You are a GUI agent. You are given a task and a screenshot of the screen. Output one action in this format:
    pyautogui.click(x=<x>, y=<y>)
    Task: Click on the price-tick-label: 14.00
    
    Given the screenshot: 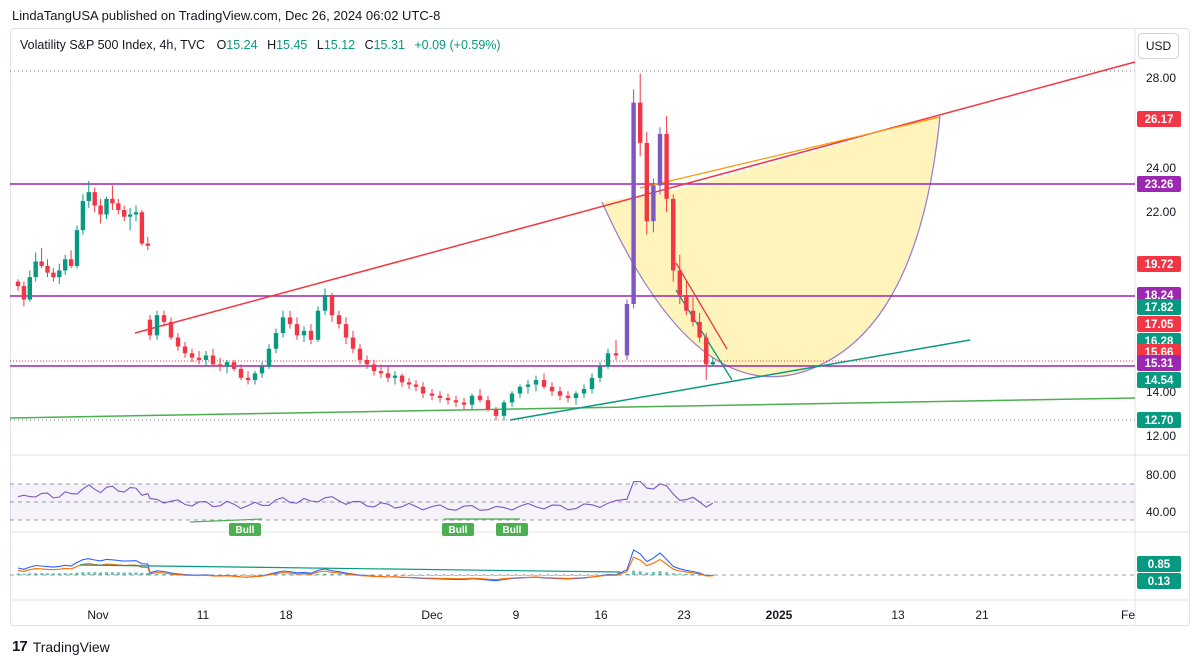 What is the action you would take?
    pyautogui.click(x=1161, y=392)
    